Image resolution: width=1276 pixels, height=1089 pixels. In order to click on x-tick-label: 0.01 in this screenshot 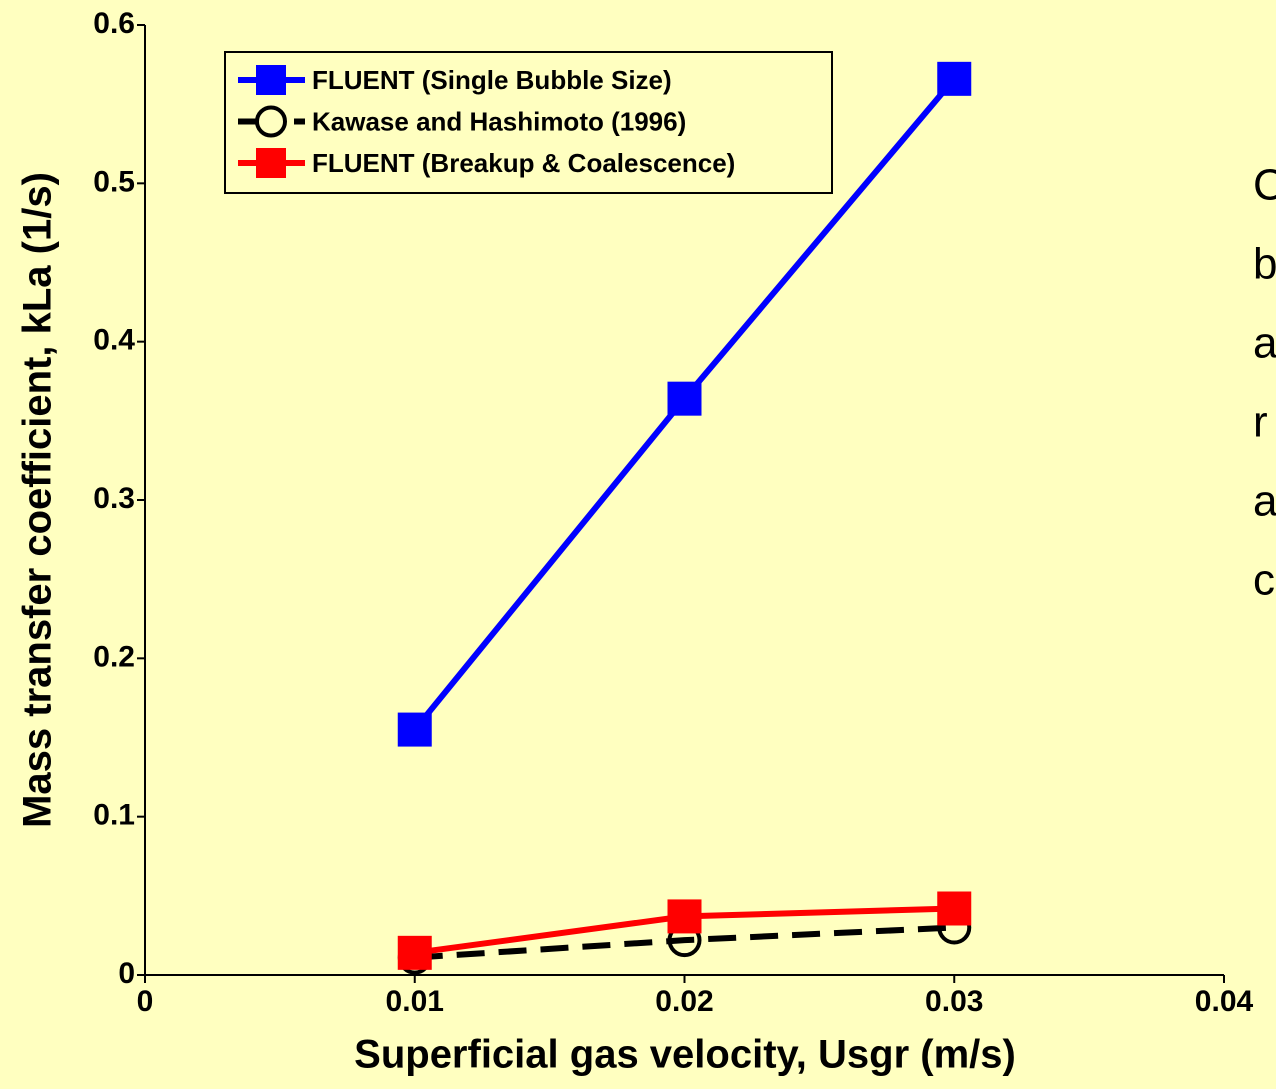, I will do `click(415, 1001)`.